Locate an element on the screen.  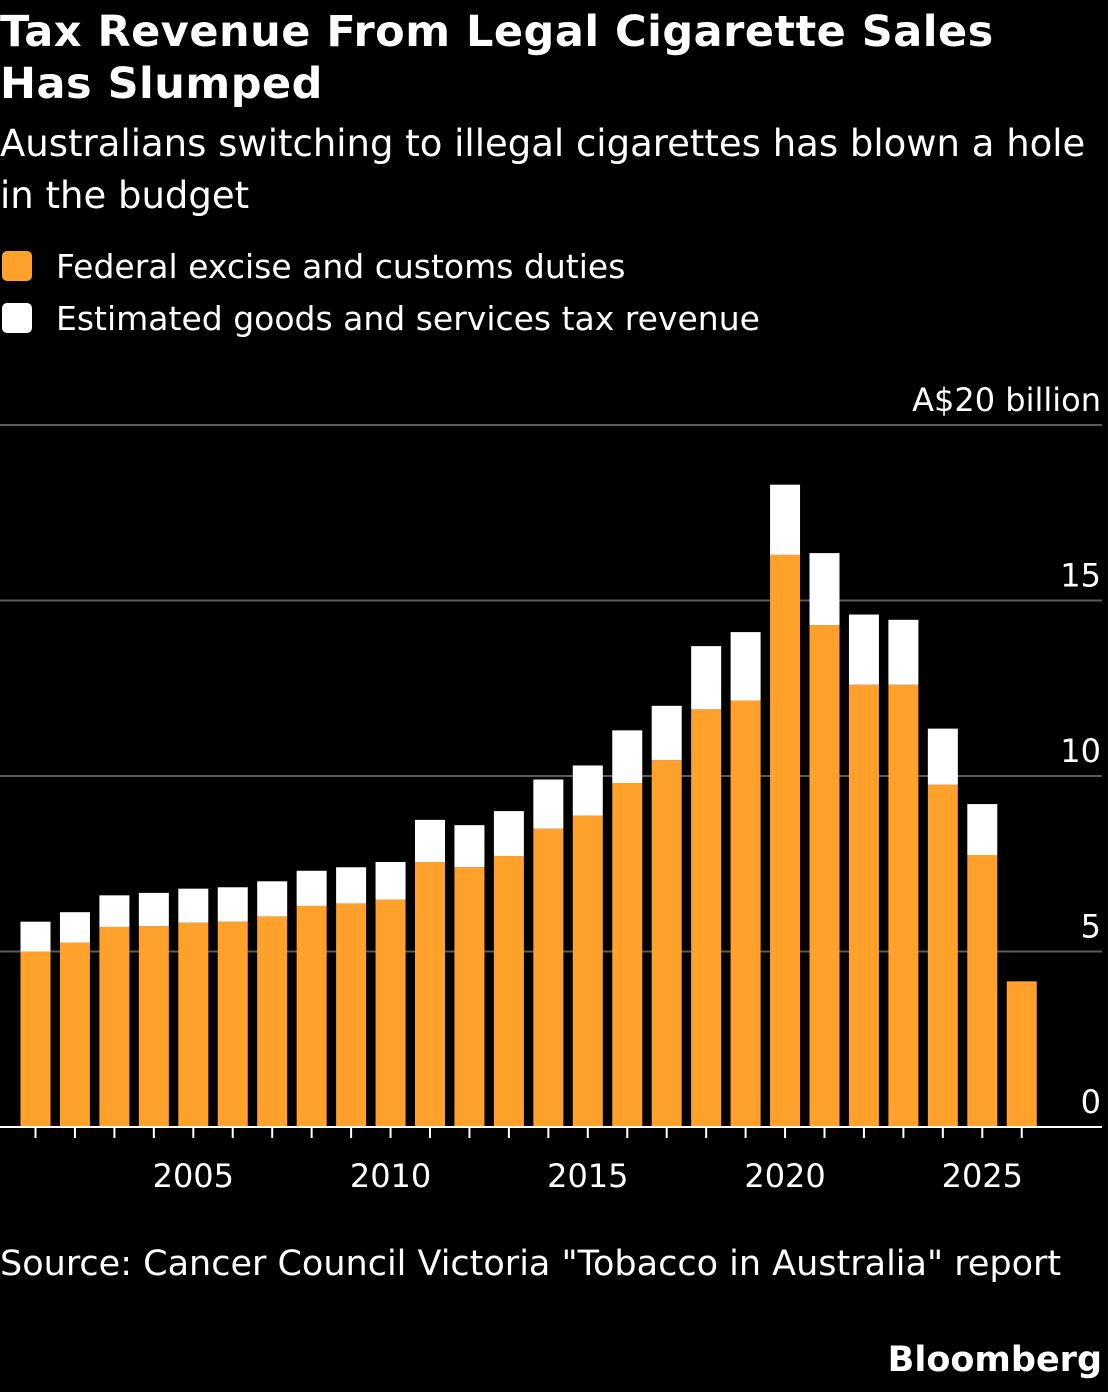
x-tick-label-2015: 2015 is located at coordinates (587, 1176).